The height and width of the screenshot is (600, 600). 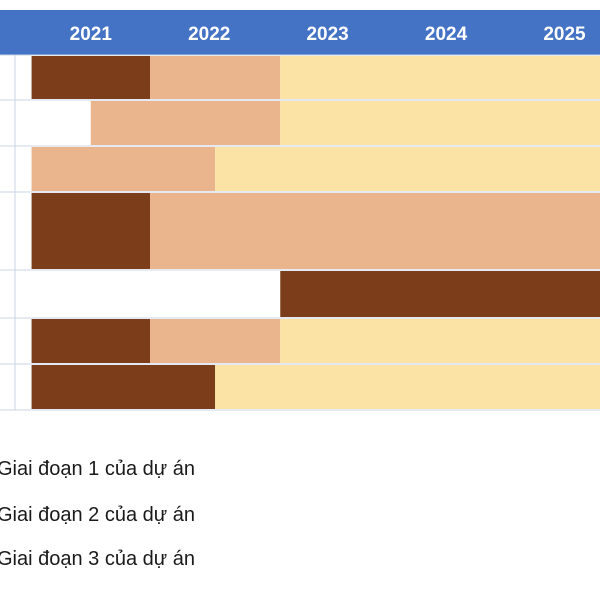 What do you see at coordinates (97, 515) in the screenshot?
I see `legend-item-phase-2: Giai đoạn 2 của dự án` at bounding box center [97, 515].